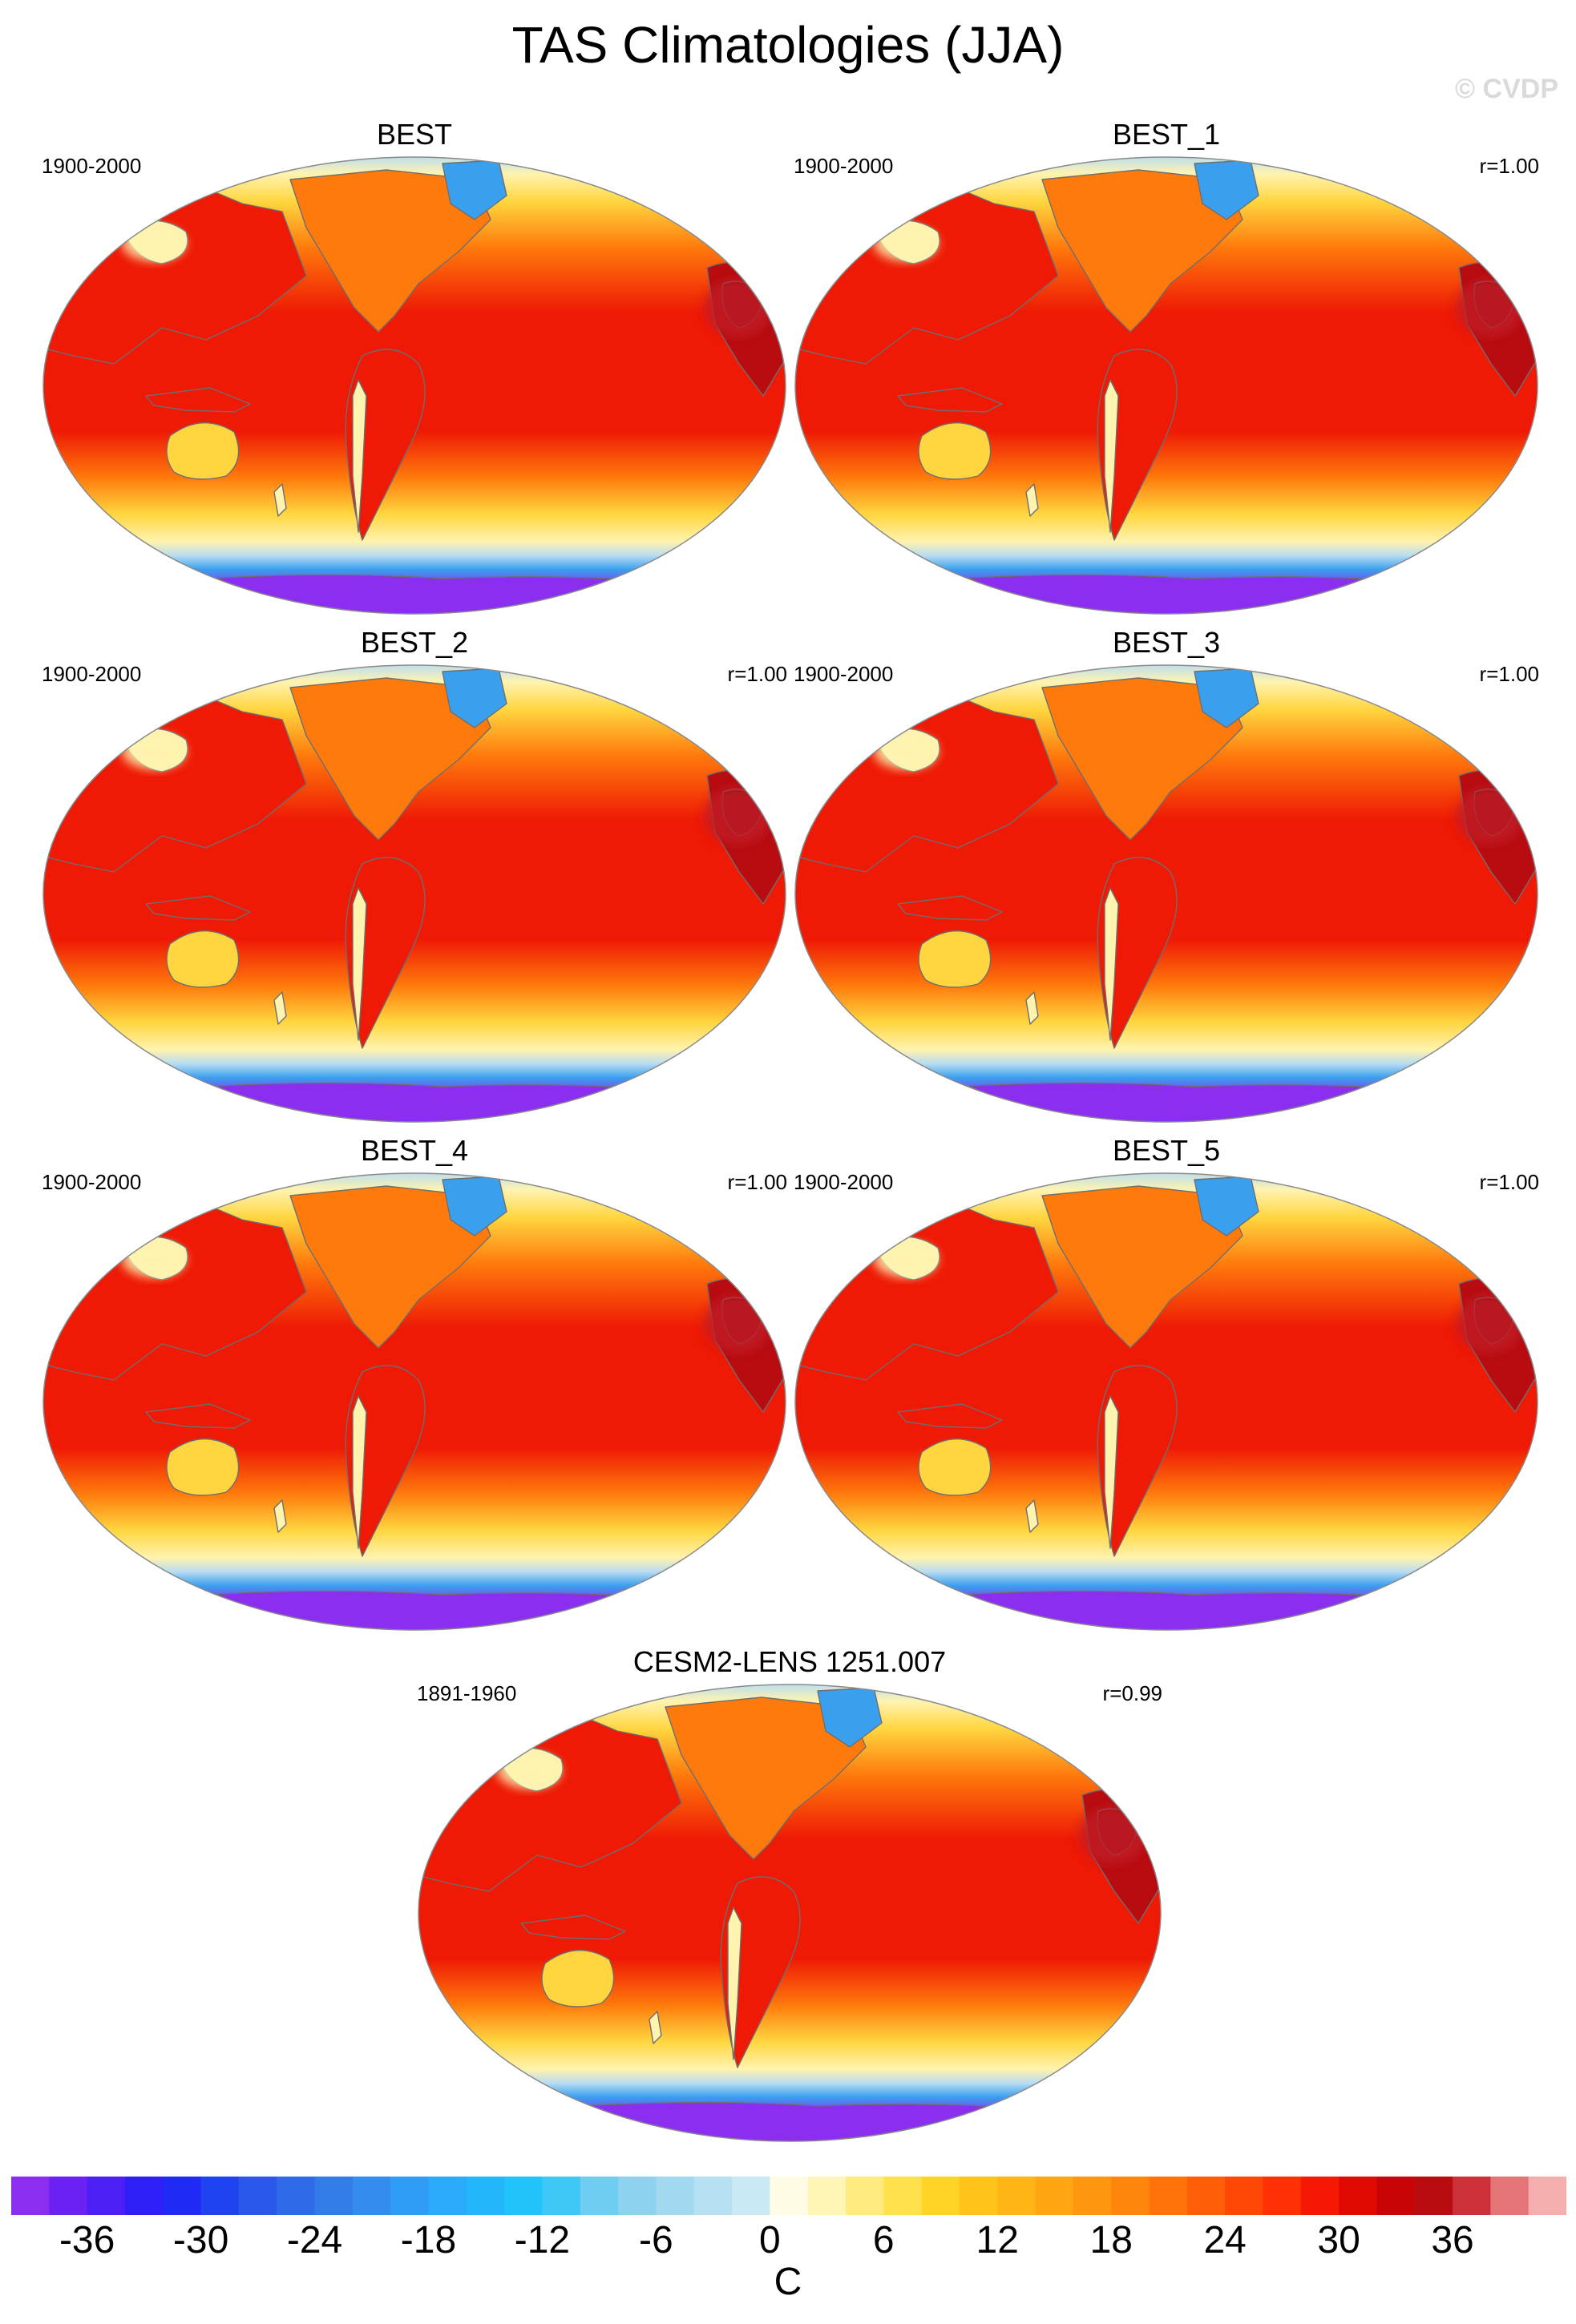 This screenshot has height=2324, width=1576. I want to click on colorbar-tick-labels: -36 -30 -24 -18 -12 -6 0 6 12 18 24 30 36, so click(788, 2242).